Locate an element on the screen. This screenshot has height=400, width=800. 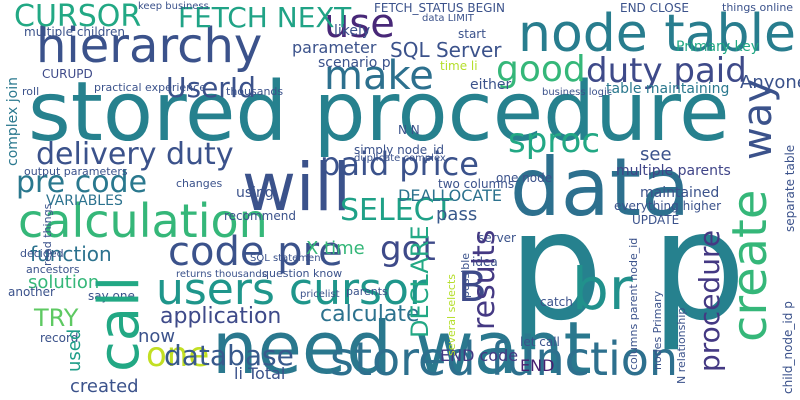
cloud-word: roll is located at coordinates (31, 91).